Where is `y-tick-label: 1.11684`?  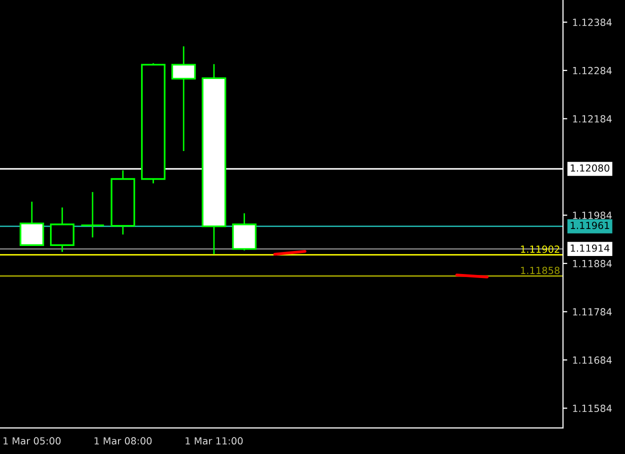 y-tick-label: 1.11684 is located at coordinates (592, 360).